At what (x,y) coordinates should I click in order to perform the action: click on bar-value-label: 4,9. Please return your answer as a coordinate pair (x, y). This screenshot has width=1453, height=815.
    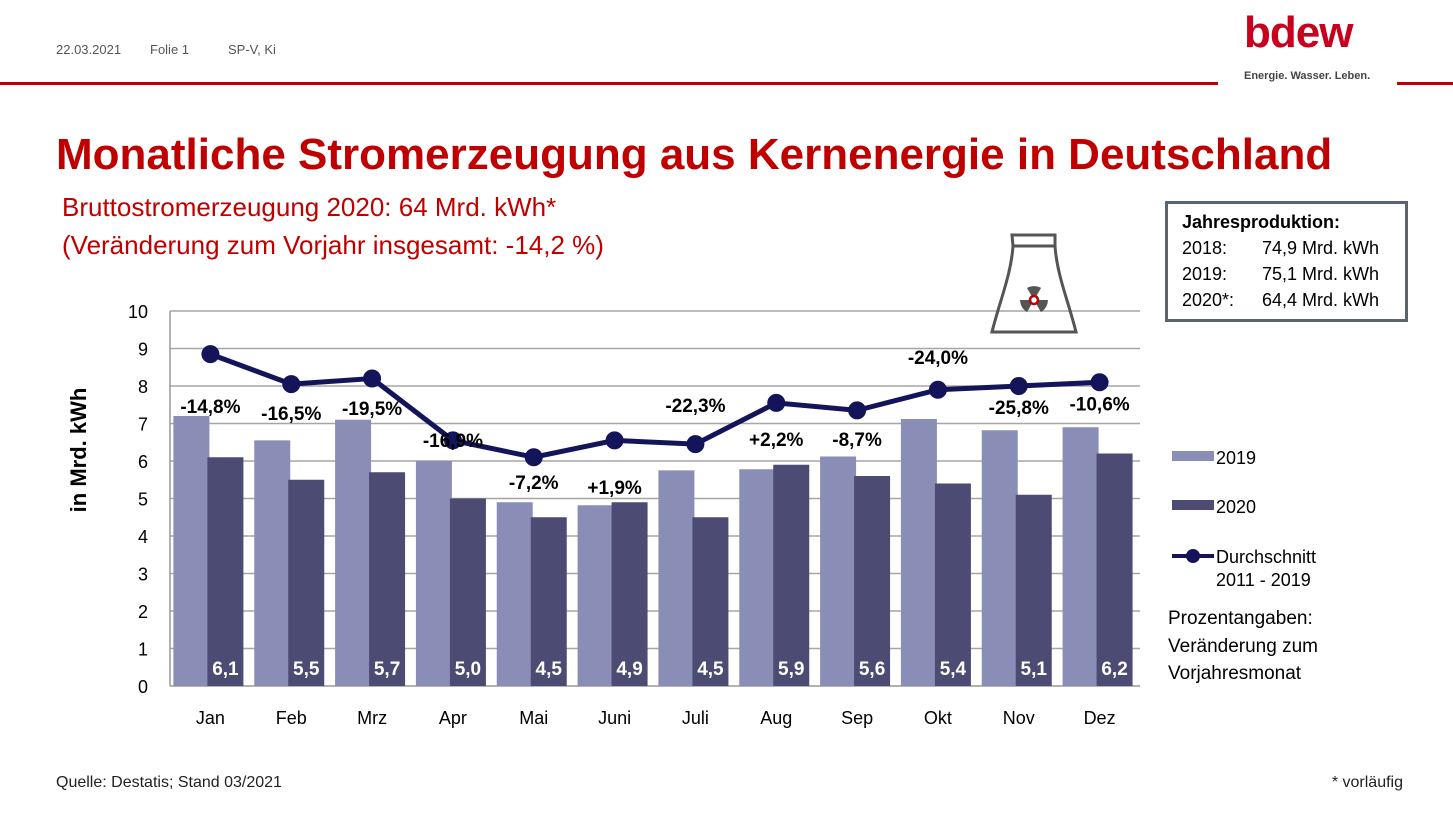
    Looking at the image, I should click on (629, 669).